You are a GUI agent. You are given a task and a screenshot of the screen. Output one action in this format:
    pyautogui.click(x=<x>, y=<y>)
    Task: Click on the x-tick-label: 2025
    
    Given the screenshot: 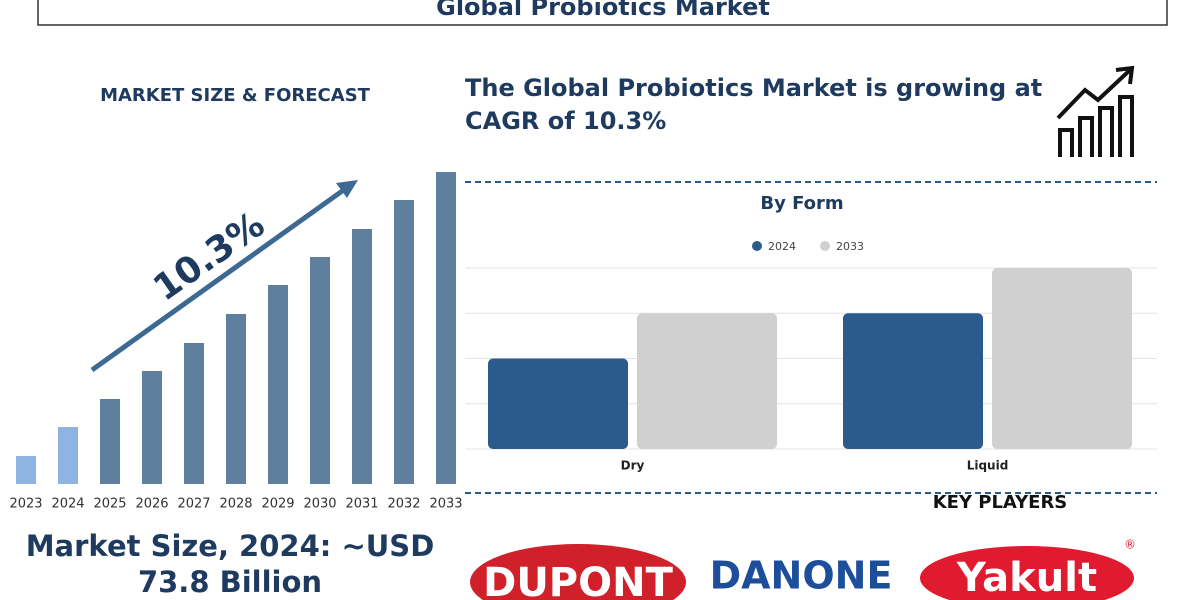 What is the action you would take?
    pyautogui.click(x=109, y=504)
    